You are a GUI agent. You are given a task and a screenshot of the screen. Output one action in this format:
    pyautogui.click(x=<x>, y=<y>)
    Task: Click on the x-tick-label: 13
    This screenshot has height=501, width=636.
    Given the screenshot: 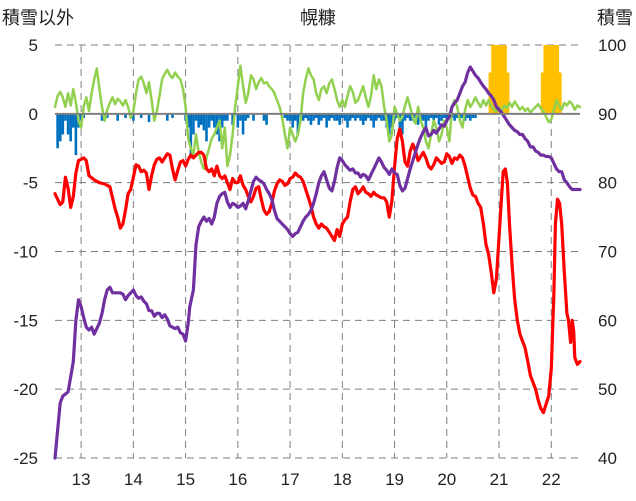 What is the action you would take?
    pyautogui.click(x=81, y=479)
    